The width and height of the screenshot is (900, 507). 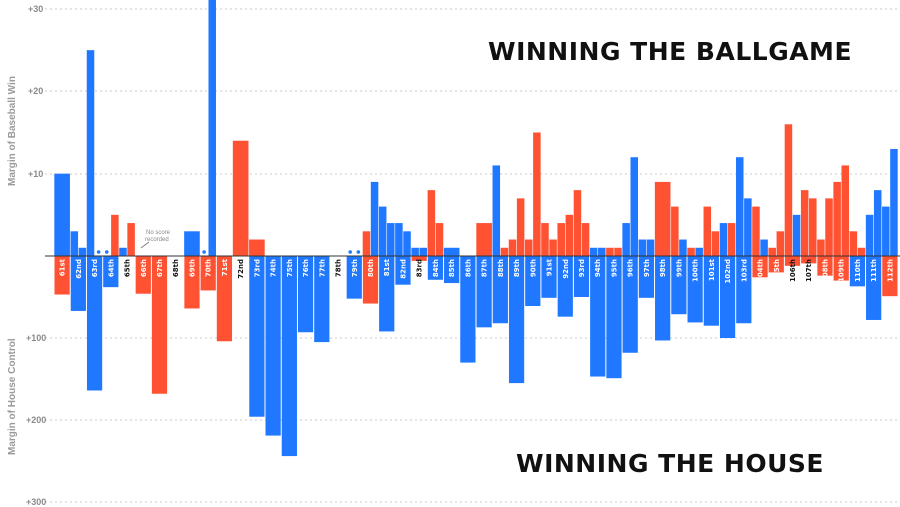 What do you see at coordinates (144, 268) in the screenshot?
I see `congress-label-66th: 66th` at bounding box center [144, 268].